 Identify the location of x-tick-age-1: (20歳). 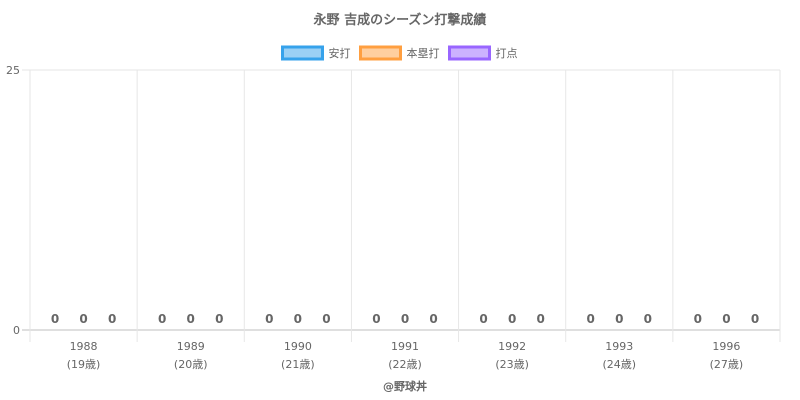
(191, 364).